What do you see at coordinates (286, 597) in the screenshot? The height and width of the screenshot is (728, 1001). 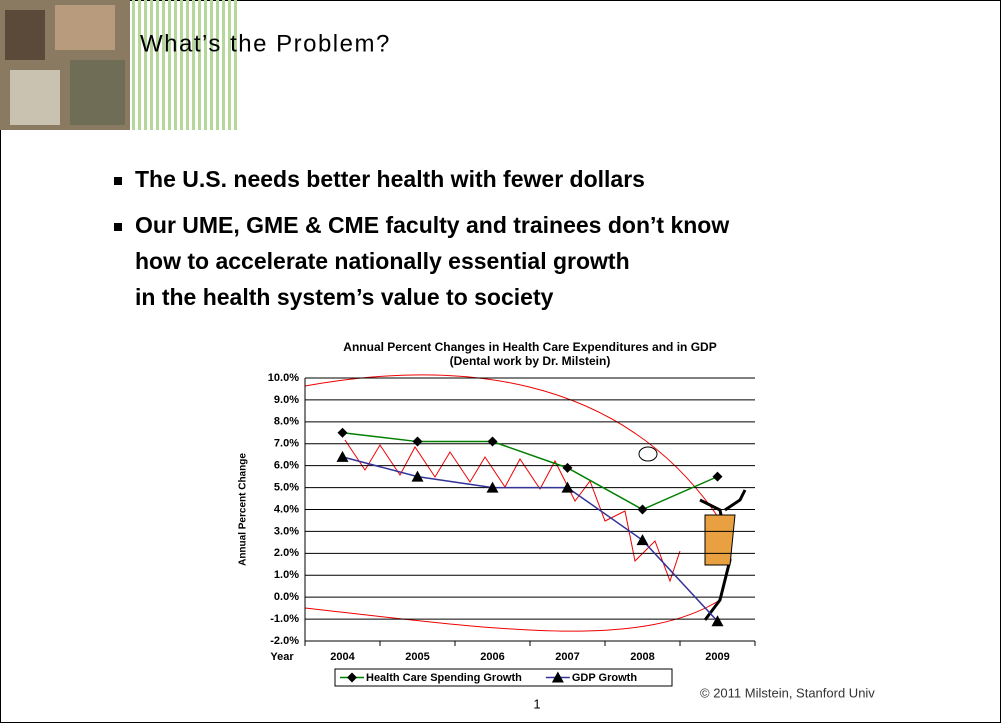 I see `y-tick-label: 0.0%` at bounding box center [286, 597].